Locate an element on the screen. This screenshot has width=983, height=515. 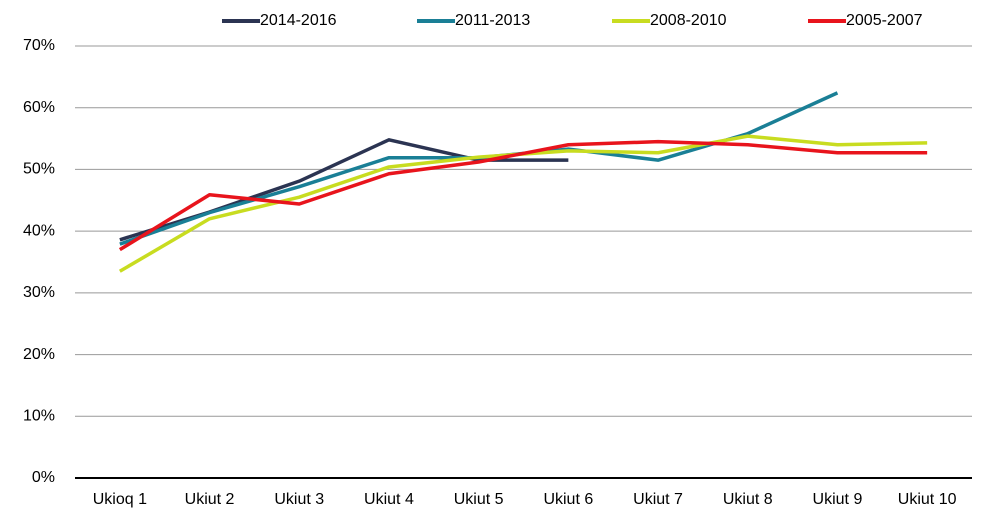
y-tick-label: 0% is located at coordinates (43, 477).